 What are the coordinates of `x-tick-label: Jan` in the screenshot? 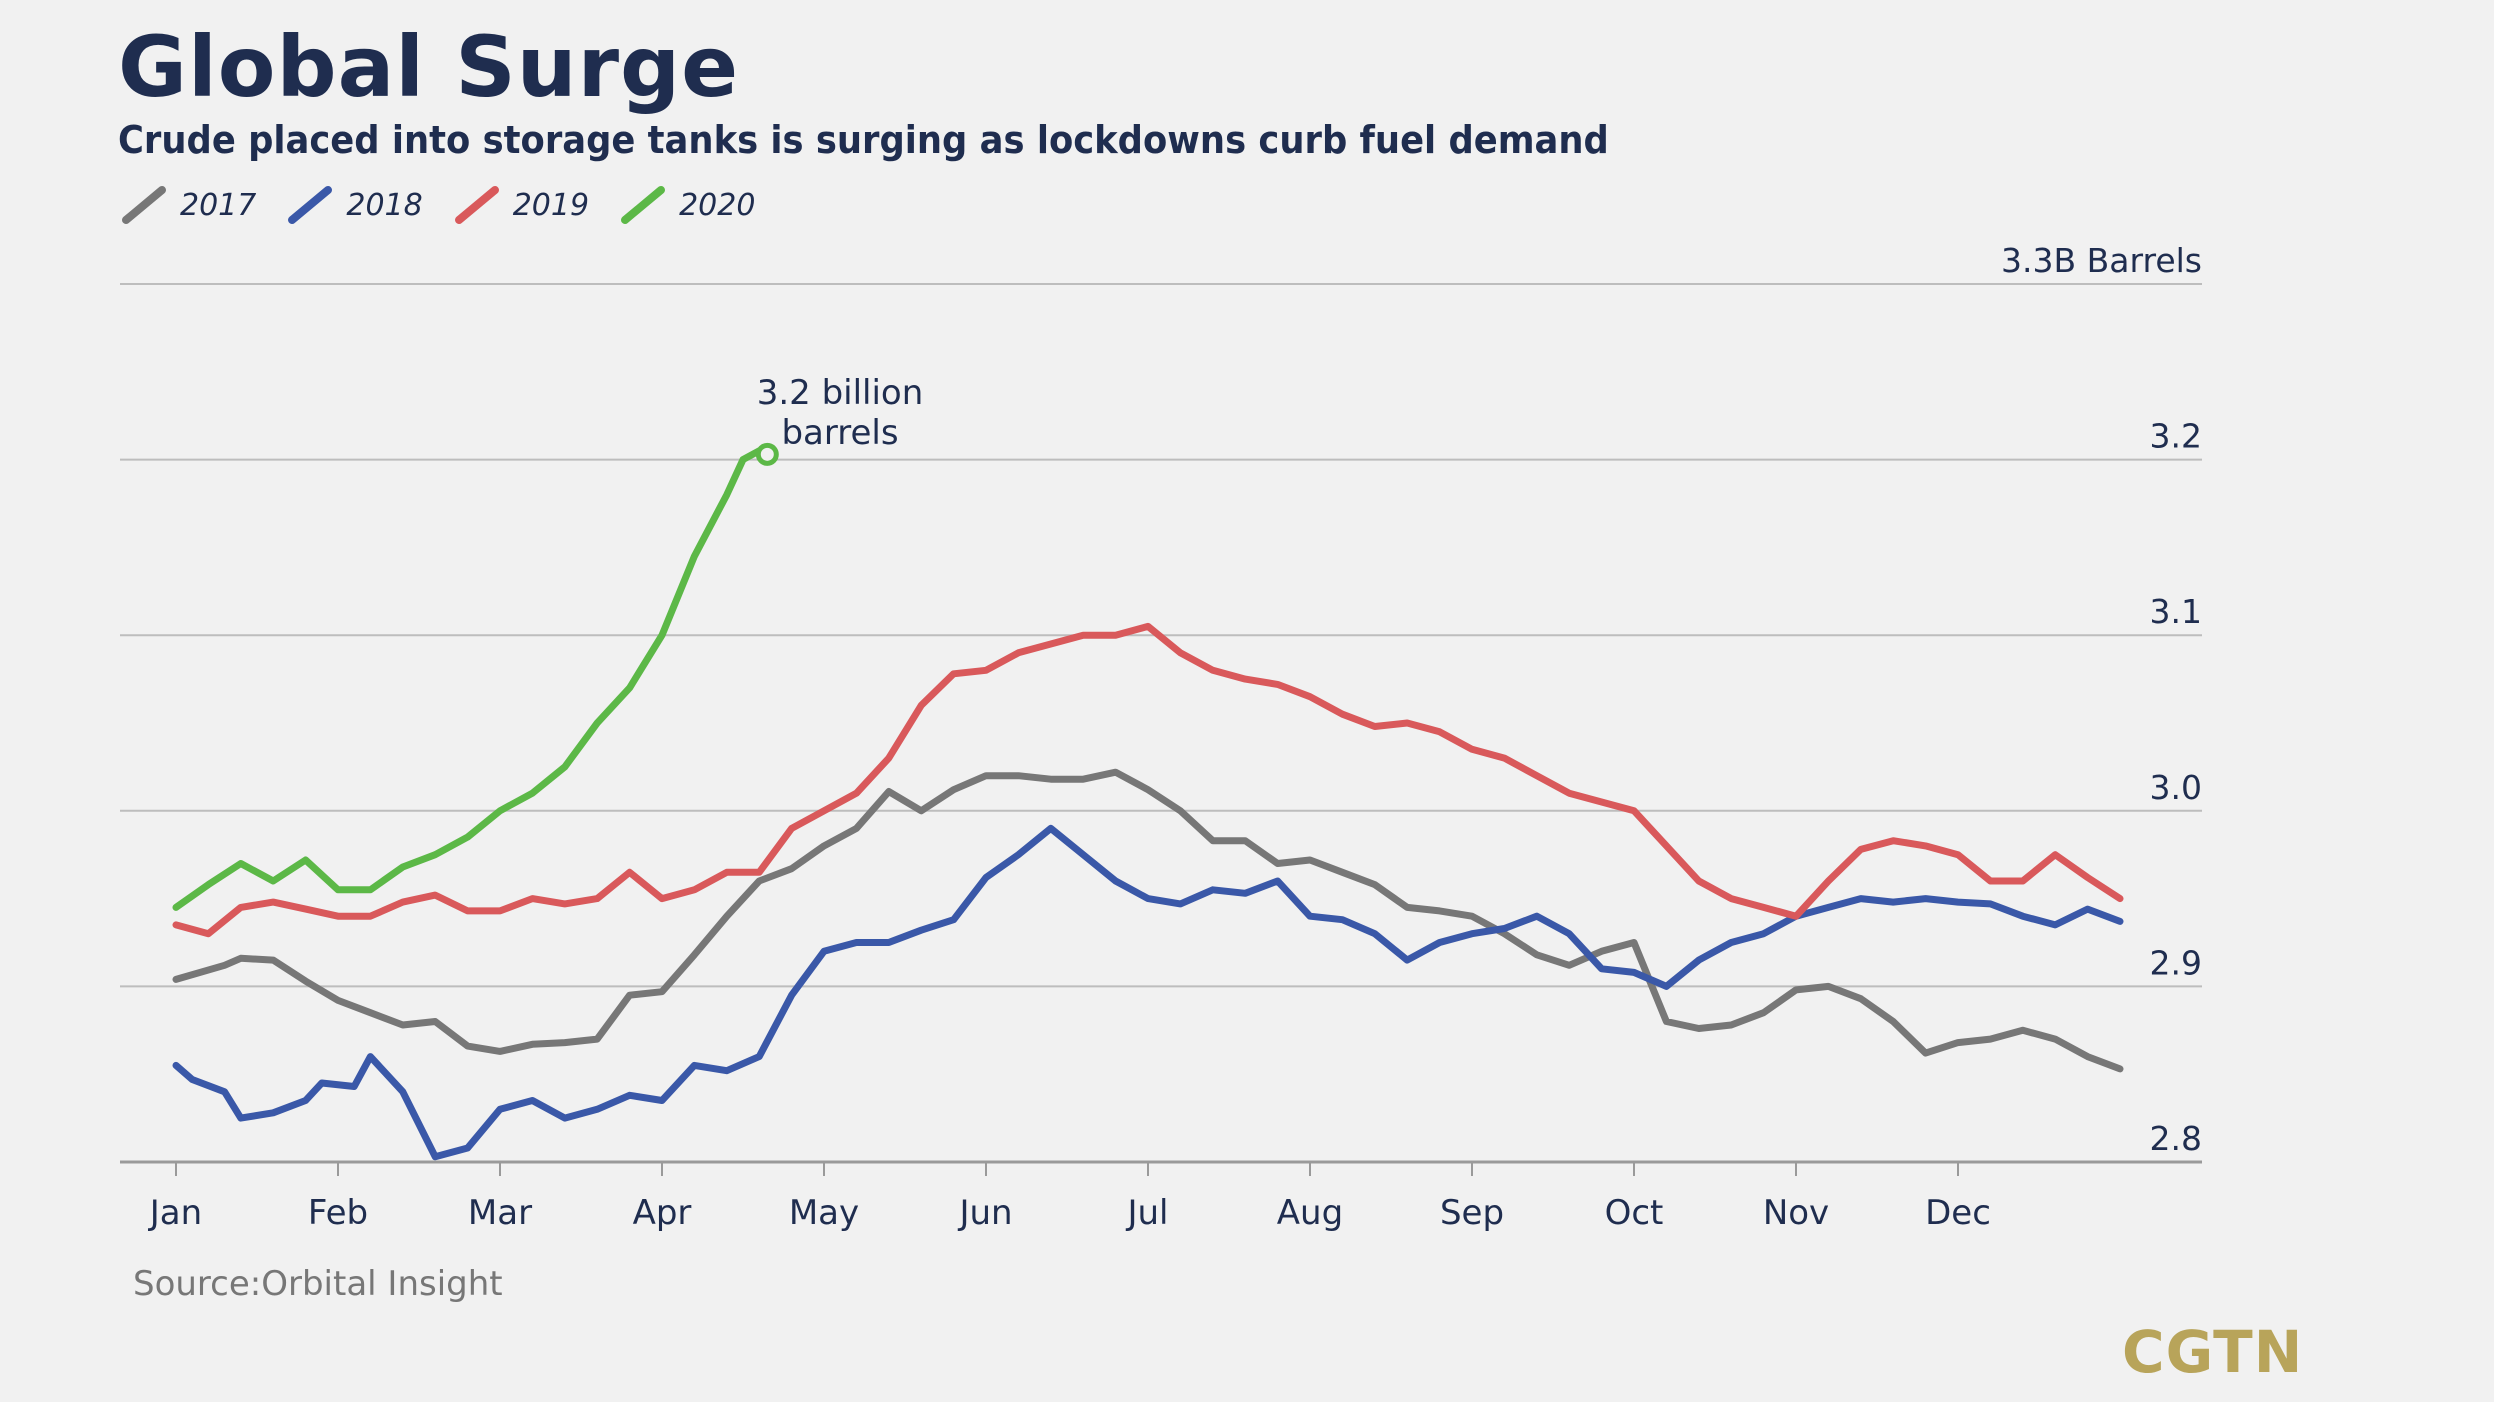 It's located at (175, 1213).